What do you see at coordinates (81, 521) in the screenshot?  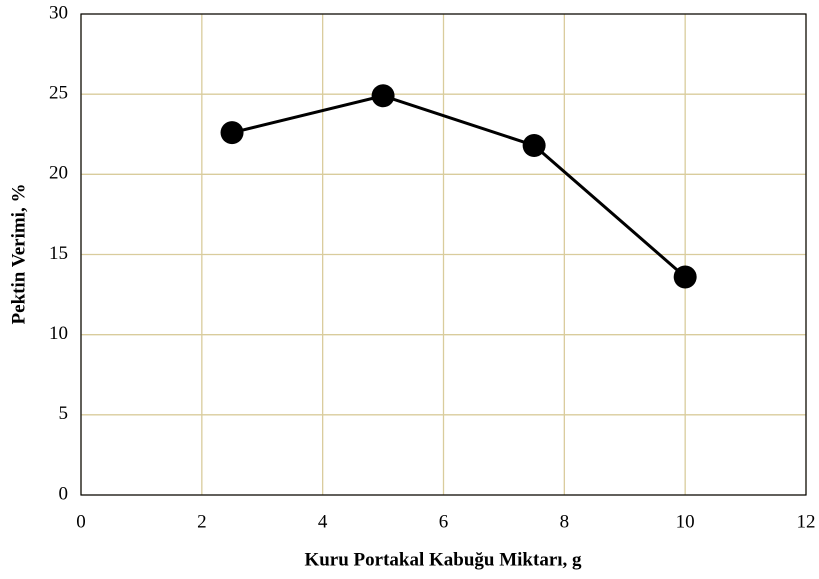 I see `x-tick-label: 0` at bounding box center [81, 521].